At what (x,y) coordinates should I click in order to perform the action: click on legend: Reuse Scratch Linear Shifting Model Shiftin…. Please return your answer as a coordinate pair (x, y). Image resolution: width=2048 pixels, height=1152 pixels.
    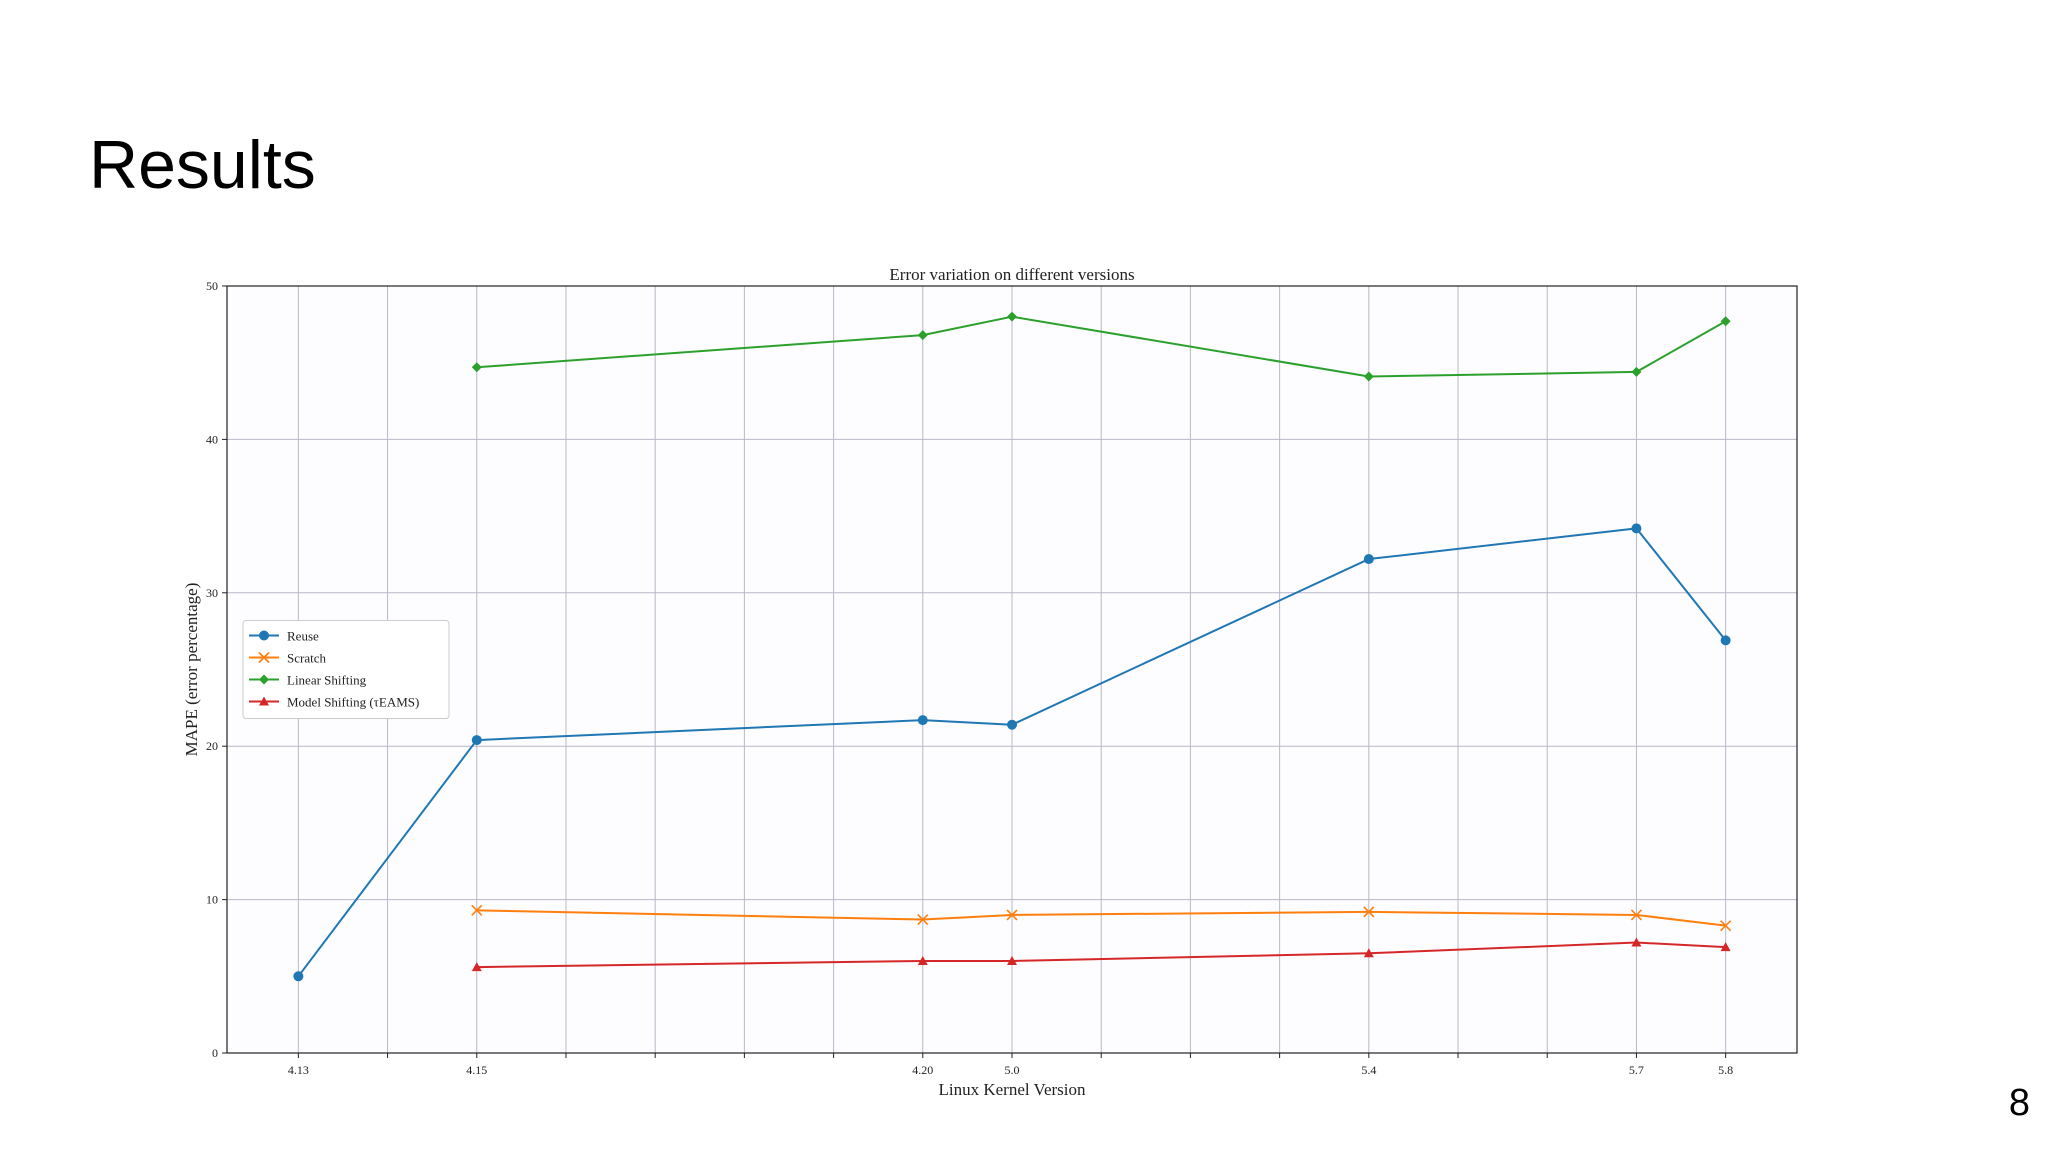
    Looking at the image, I should click on (346, 669).